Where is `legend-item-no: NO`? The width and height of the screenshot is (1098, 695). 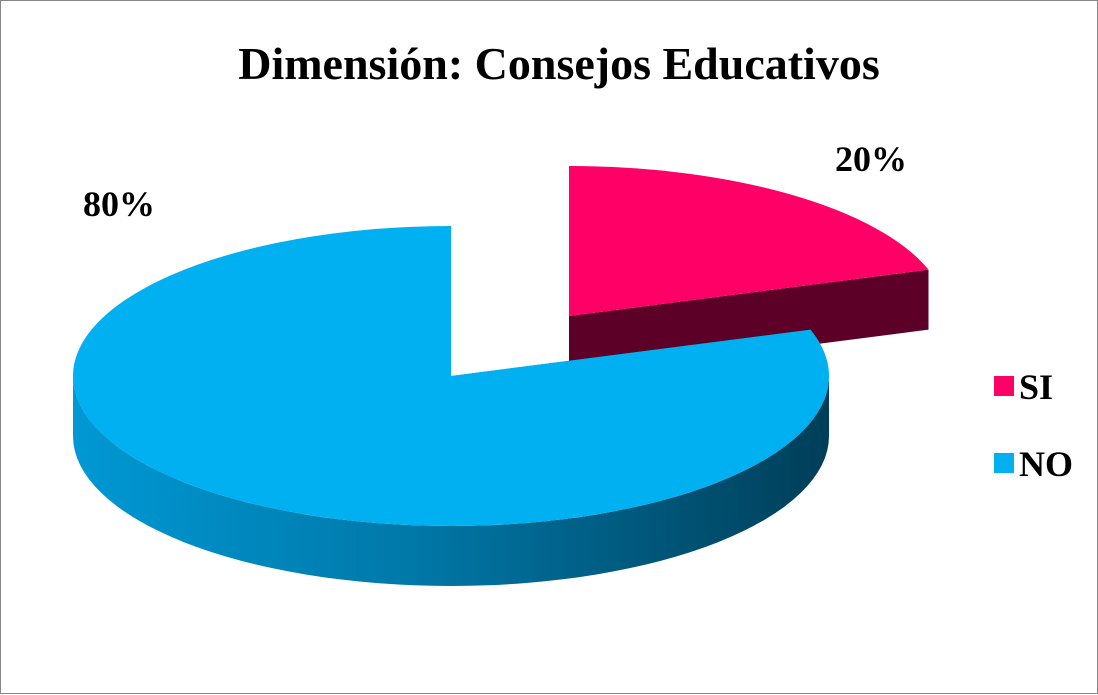
legend-item-no: NO is located at coordinates (1033, 464).